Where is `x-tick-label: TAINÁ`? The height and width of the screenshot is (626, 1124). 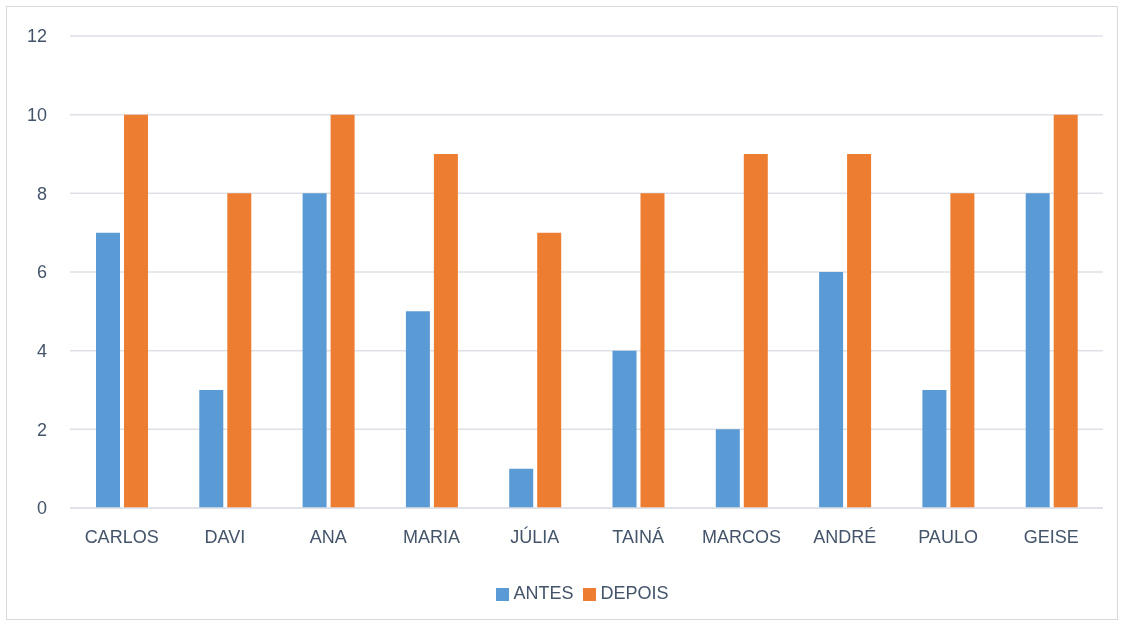 x-tick-label: TAINÁ is located at coordinates (638, 536).